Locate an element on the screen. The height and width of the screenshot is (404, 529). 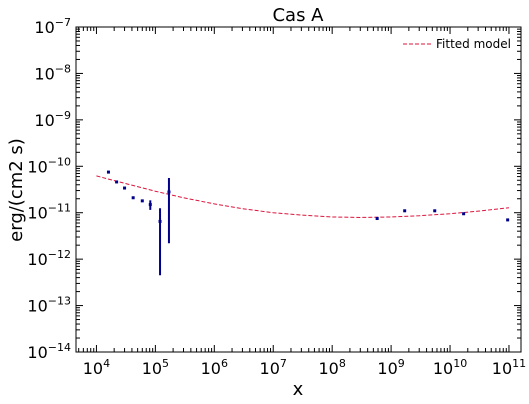
x-tick-label: 10⁶ is located at coordinates (214, 367).